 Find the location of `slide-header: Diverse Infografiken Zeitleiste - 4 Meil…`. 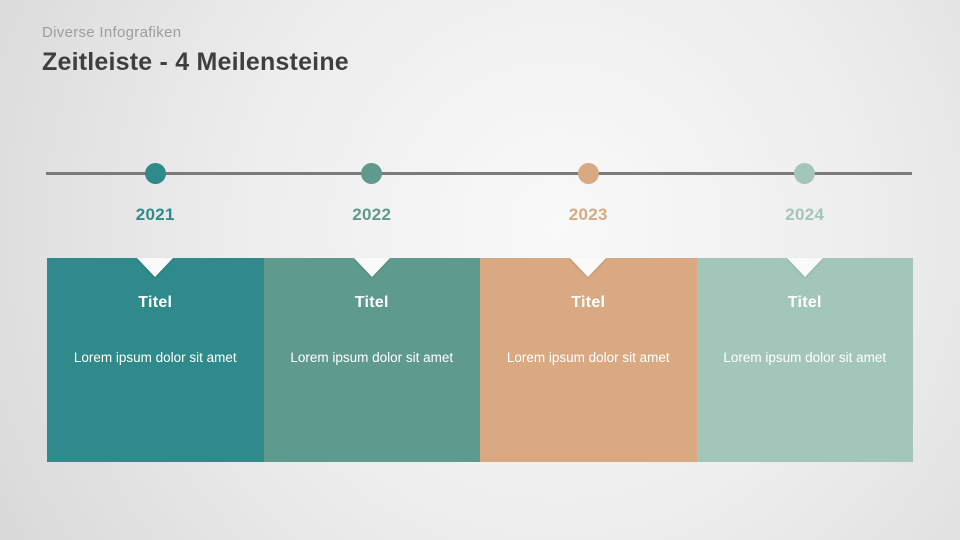

slide-header: Diverse Infografiken Zeitleiste - 4 Meil… is located at coordinates (195, 50).